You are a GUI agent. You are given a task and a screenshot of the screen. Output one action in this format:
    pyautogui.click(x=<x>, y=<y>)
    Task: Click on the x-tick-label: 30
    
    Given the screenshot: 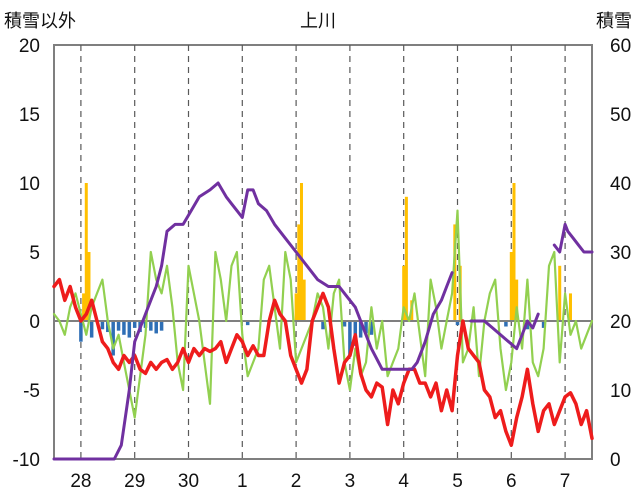 What is the action you would take?
    pyautogui.click(x=188, y=481)
    